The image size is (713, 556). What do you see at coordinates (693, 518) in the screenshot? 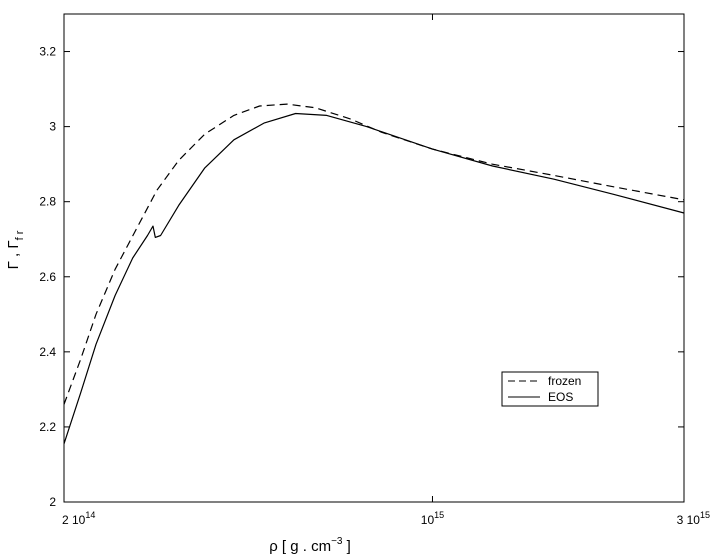
I see `x-tick-label: 3 1015` at bounding box center [693, 518].